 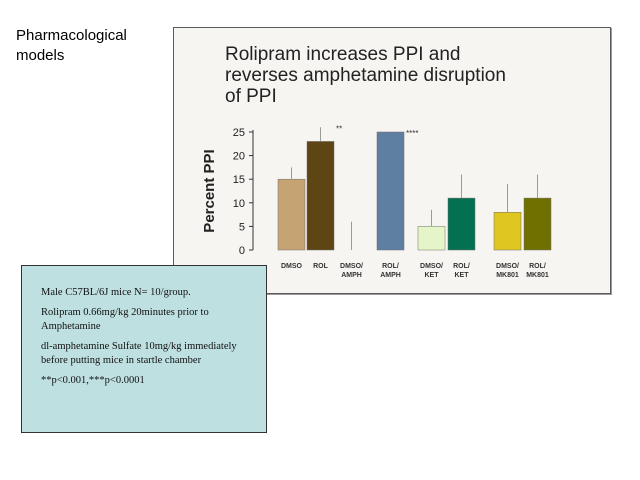 I want to click on y-tick-label: 5, so click(x=242, y=227).